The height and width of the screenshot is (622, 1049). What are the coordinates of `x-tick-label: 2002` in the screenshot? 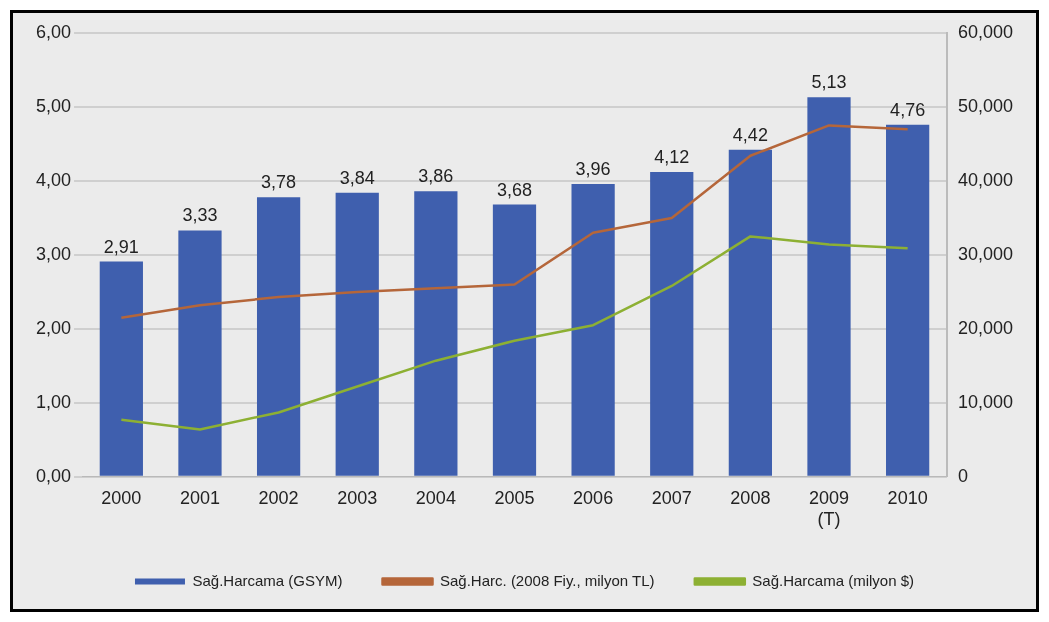 It's located at (278, 497).